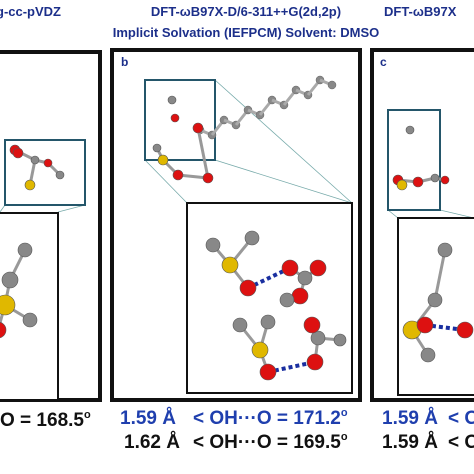 The height and width of the screenshot is (474, 474). Describe the element at coordinates (124, 62) in the screenshot. I see `panel-label: b` at that location.